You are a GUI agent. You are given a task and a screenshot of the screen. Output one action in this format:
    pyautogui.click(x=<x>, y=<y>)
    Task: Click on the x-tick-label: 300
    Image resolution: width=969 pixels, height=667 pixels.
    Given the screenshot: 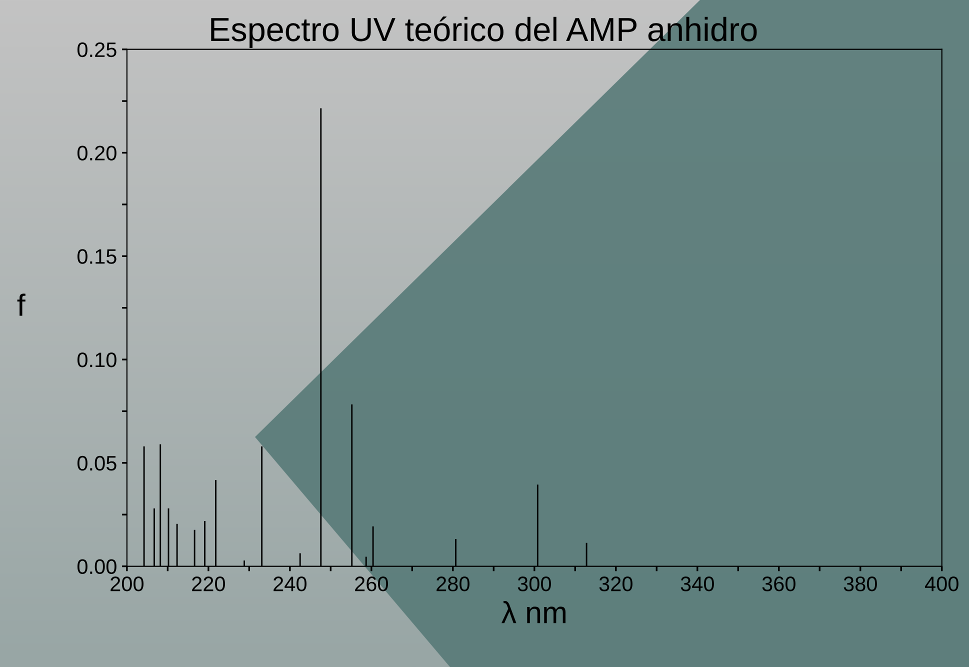 What is the action you would take?
    pyautogui.click(x=534, y=584)
    